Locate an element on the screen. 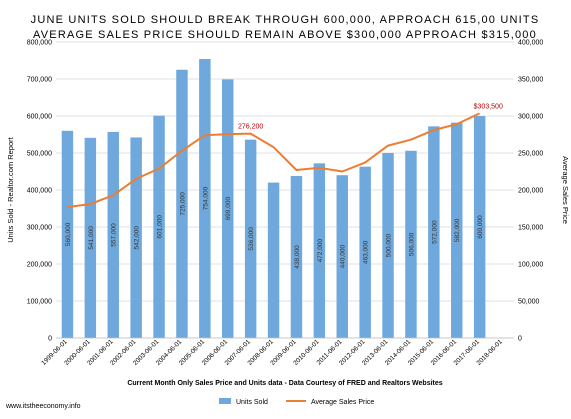  bar-data-label: 560,000 is located at coordinates (68, 234).